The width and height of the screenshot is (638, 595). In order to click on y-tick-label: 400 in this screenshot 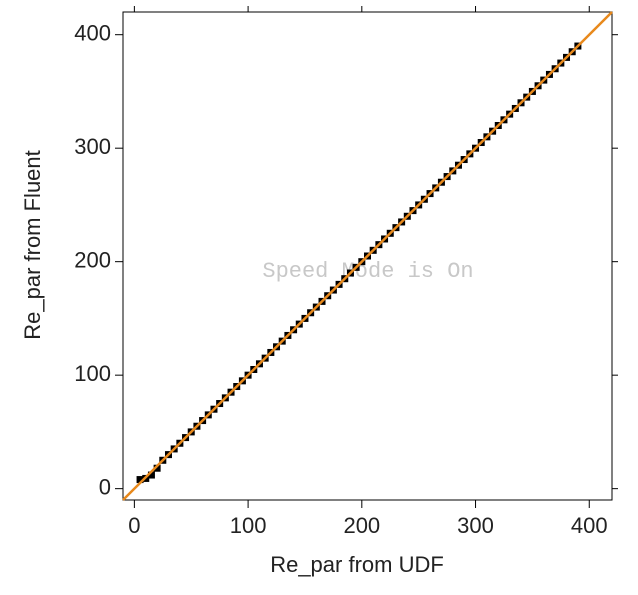, I will do `click(92, 33)`.